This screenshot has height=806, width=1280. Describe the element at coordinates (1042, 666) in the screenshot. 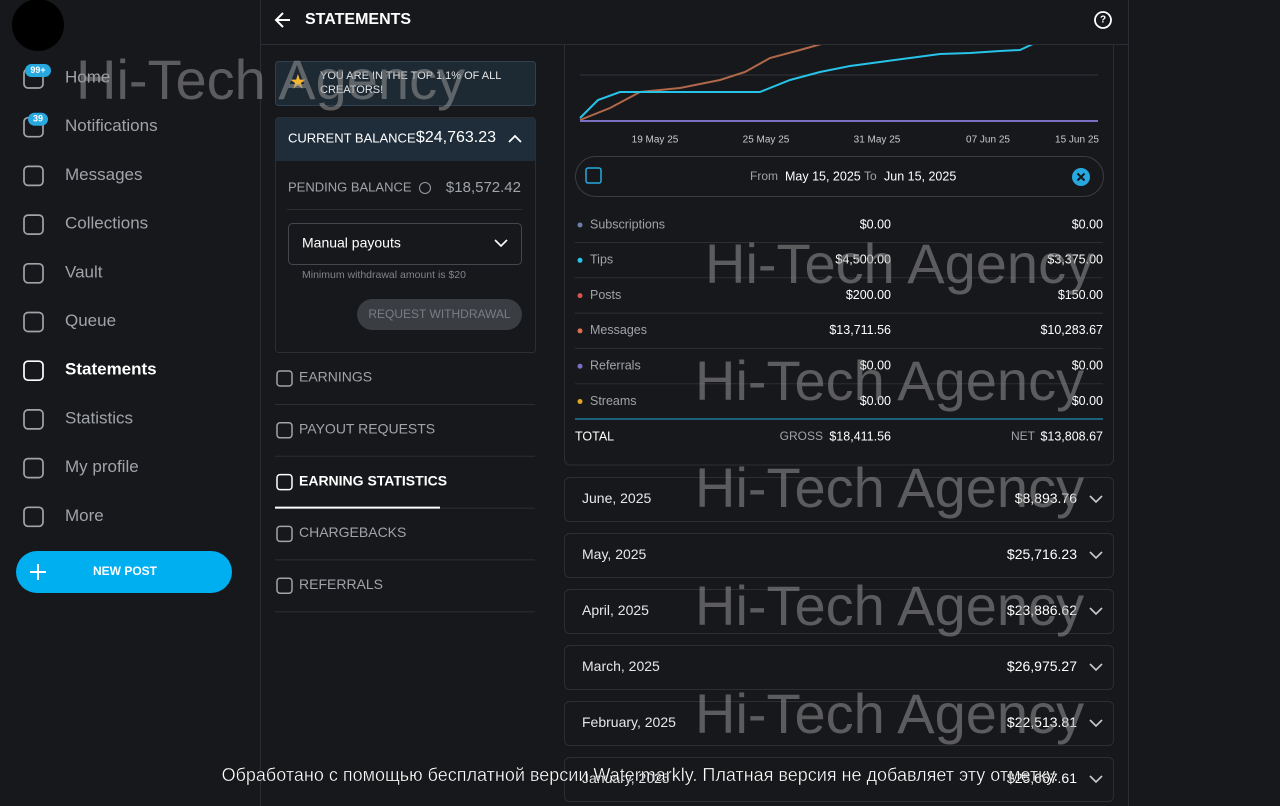

I see `month-amount: $26,975.27` at that location.